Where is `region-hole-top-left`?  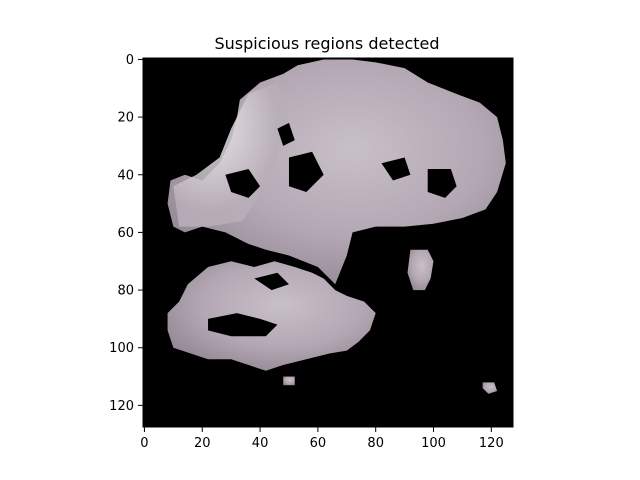
region-hole-top-left is located at coordinates (286, 134).